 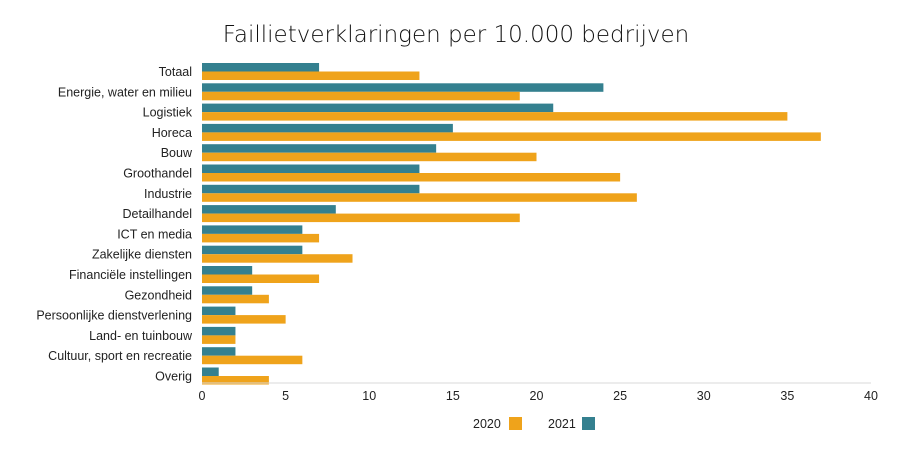 I want to click on category-label: Bouw, so click(x=177, y=153).